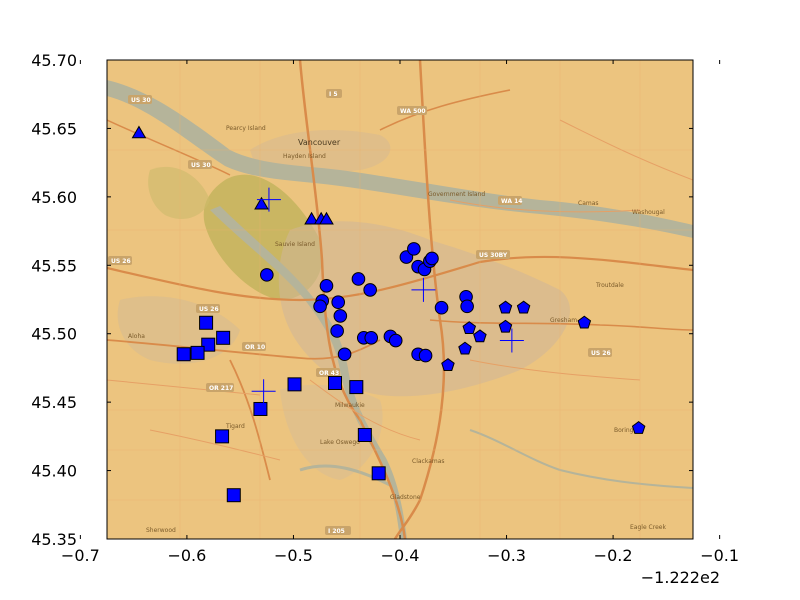  I want to click on map-label-gladstone: Gladstone, so click(405, 497).